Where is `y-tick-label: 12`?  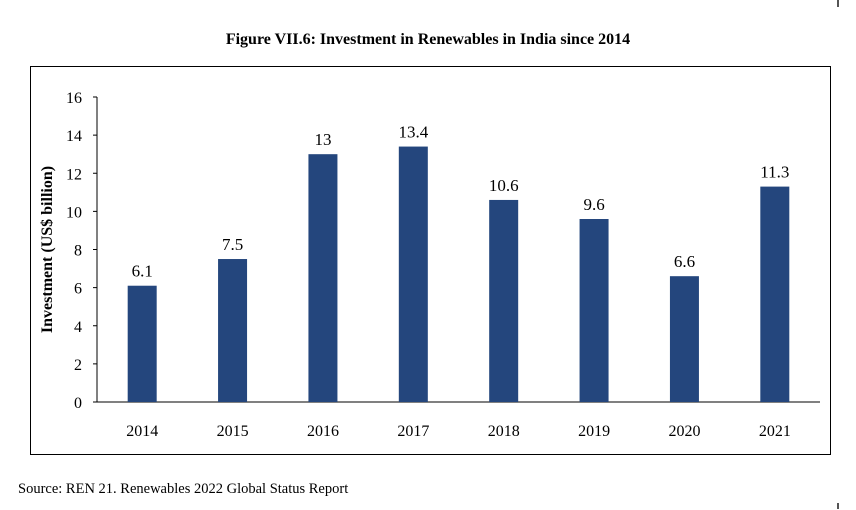 y-tick-label: 12 is located at coordinates (74, 174).